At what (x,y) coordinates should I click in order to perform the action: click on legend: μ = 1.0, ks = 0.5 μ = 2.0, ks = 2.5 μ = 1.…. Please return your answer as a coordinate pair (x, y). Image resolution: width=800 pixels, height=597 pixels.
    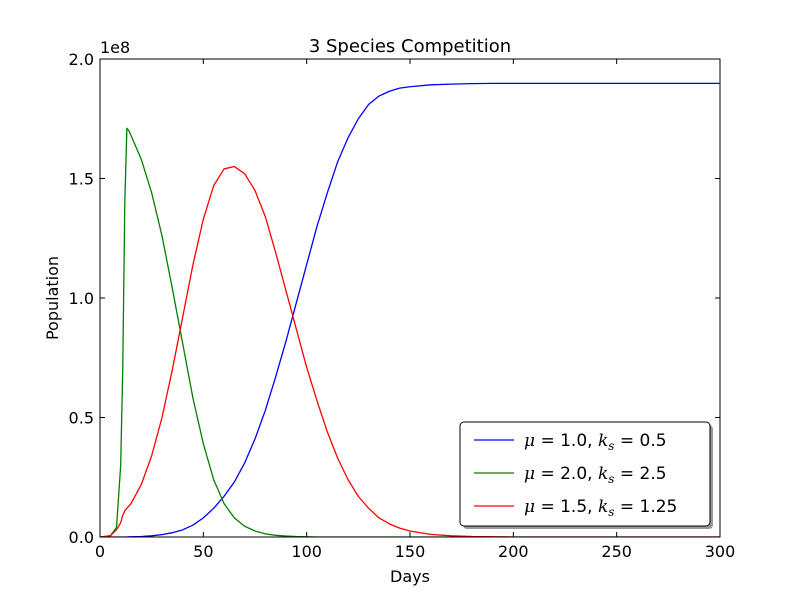
    Looking at the image, I should click on (586, 475).